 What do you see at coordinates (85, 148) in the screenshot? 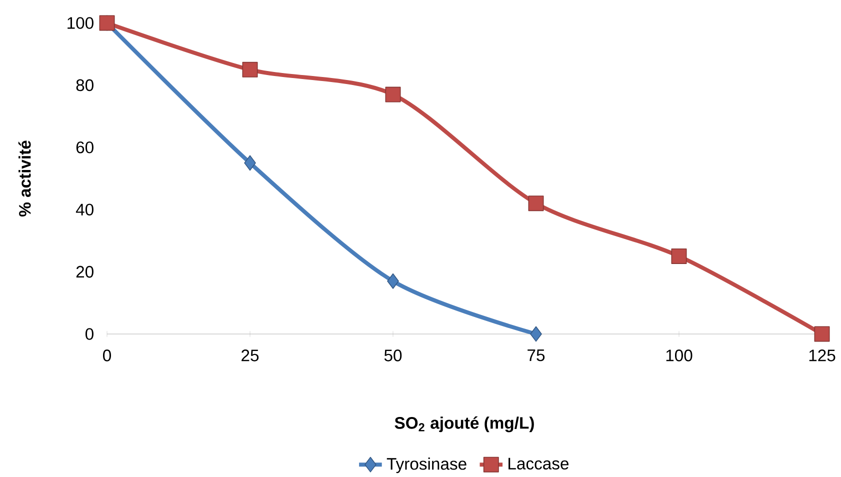
I see `y-tick-label: 60` at bounding box center [85, 148].